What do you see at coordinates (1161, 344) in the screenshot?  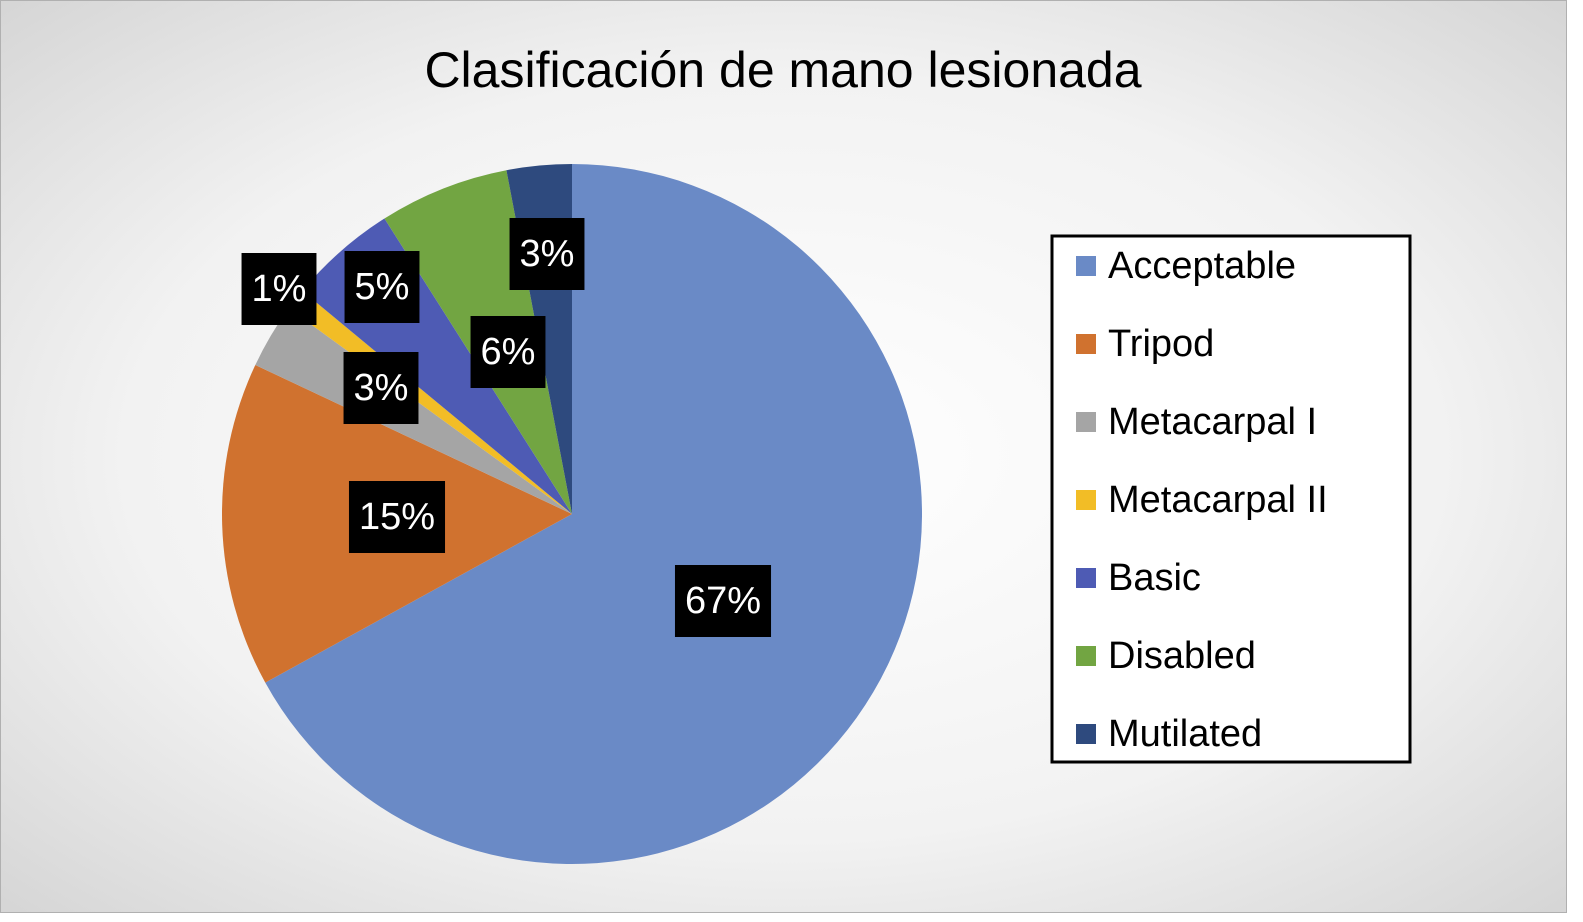 I see `legend-label: Tripod` at bounding box center [1161, 344].